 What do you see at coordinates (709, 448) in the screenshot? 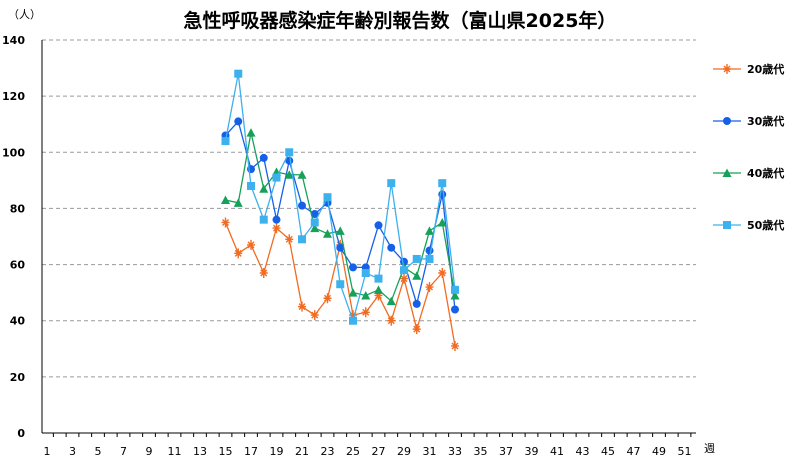
I see `x-axis-label: 週` at bounding box center [709, 448].